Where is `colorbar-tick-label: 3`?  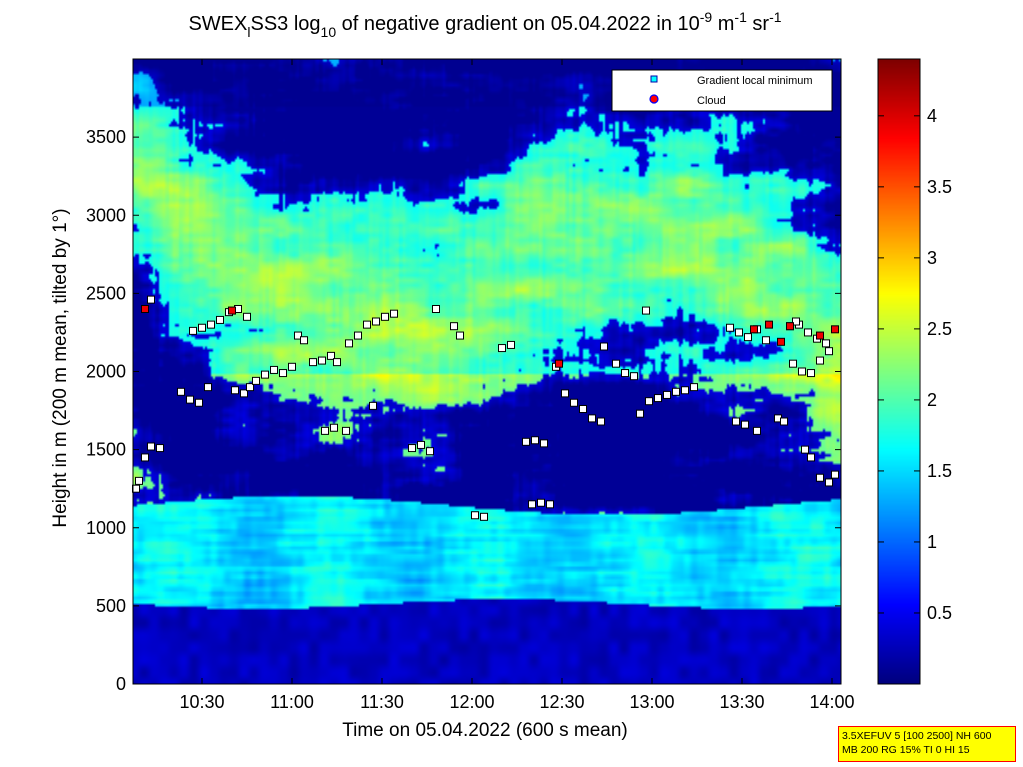 colorbar-tick-label: 3 is located at coordinates (932, 258).